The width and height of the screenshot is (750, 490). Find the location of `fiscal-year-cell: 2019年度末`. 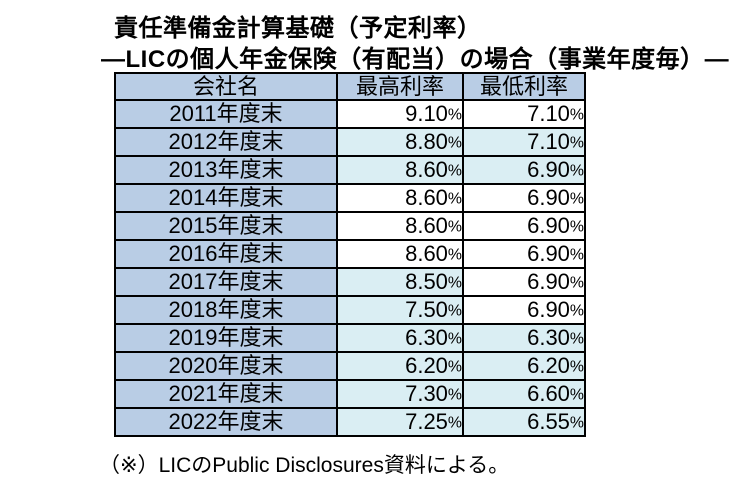

fiscal-year-cell: 2019年度末 is located at coordinates (226, 338).